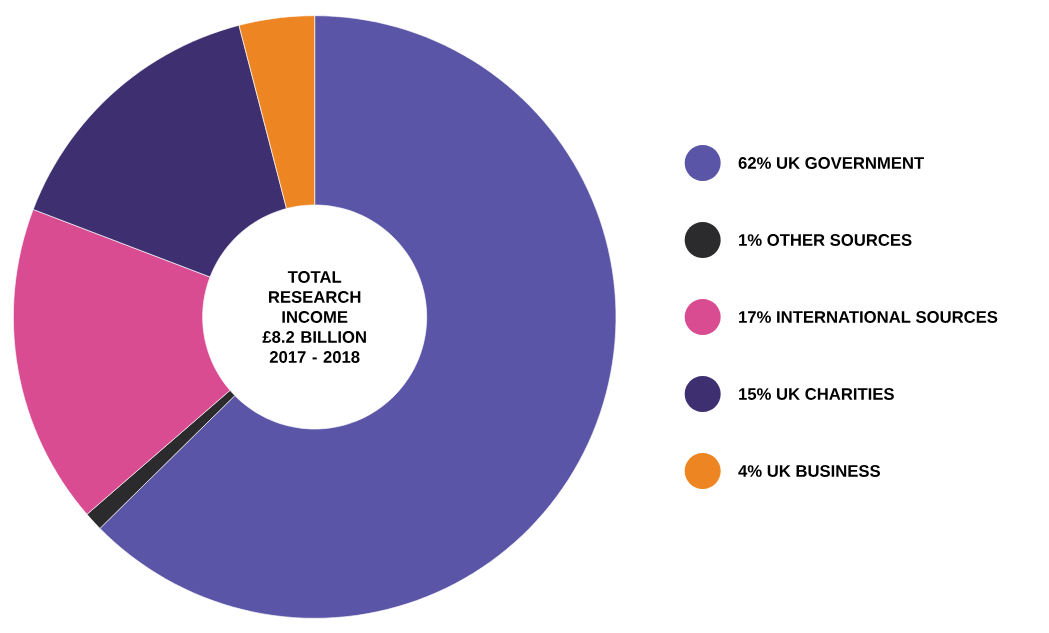  I want to click on legend-label: 15% UK CHARITIES, so click(816, 394).